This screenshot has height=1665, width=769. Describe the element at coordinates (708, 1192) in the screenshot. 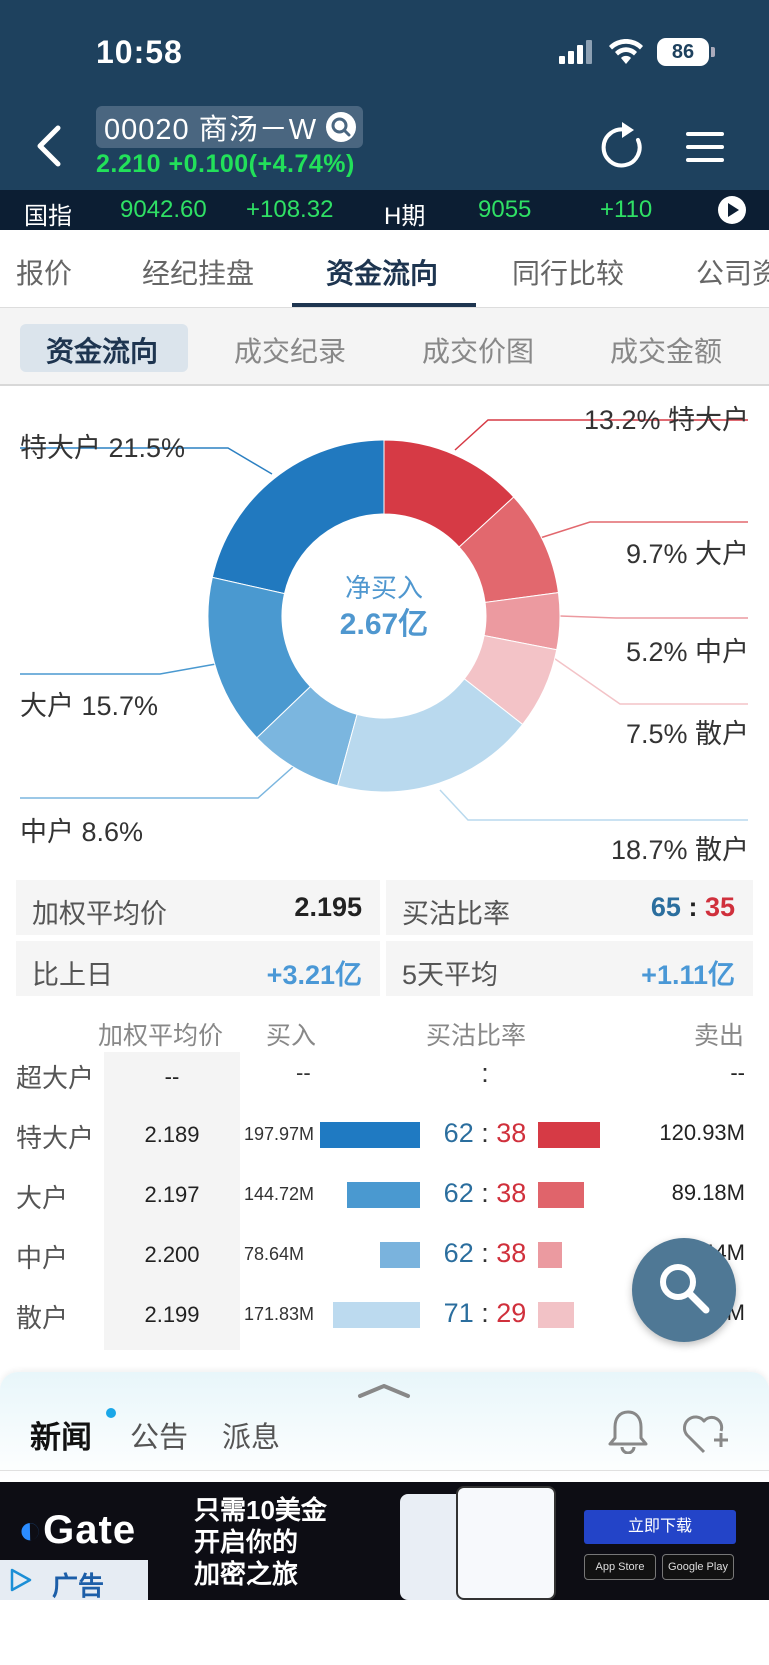

I see `row-sell-amount: 89.18M` at that location.